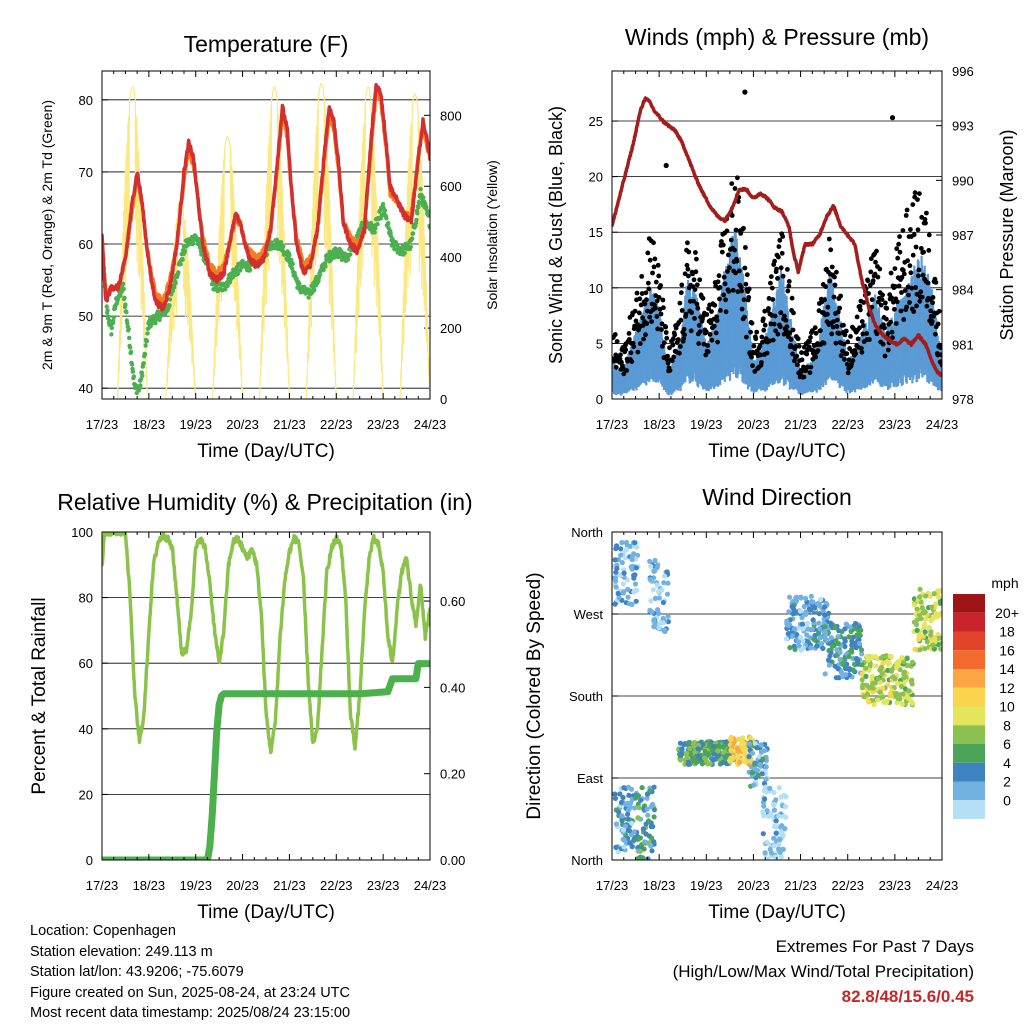 The image size is (1024, 1024). I want to click on x-tick-label: 20/23, so click(242, 424).